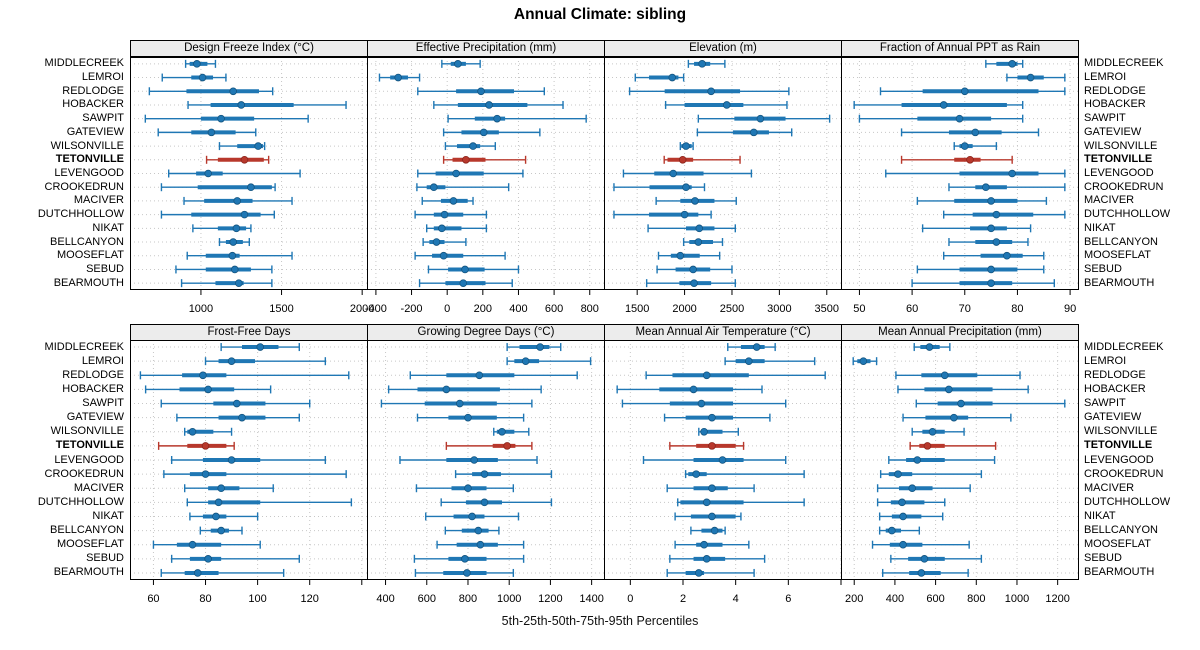 The image size is (1200, 650). I want to click on site-label-right: BEARMOUTH, so click(1119, 282).